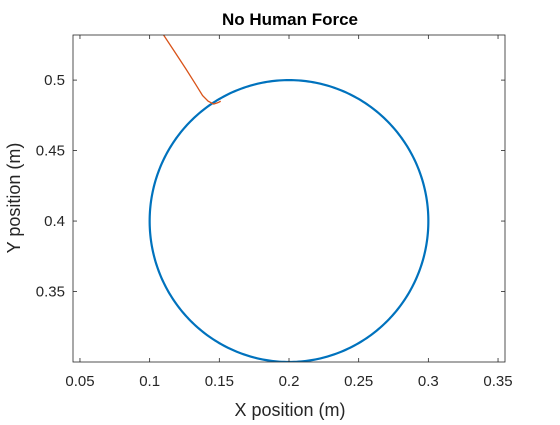 The height and width of the screenshot is (425, 560). What do you see at coordinates (219, 381) in the screenshot?
I see `x-tick-label: 0.15` at bounding box center [219, 381].